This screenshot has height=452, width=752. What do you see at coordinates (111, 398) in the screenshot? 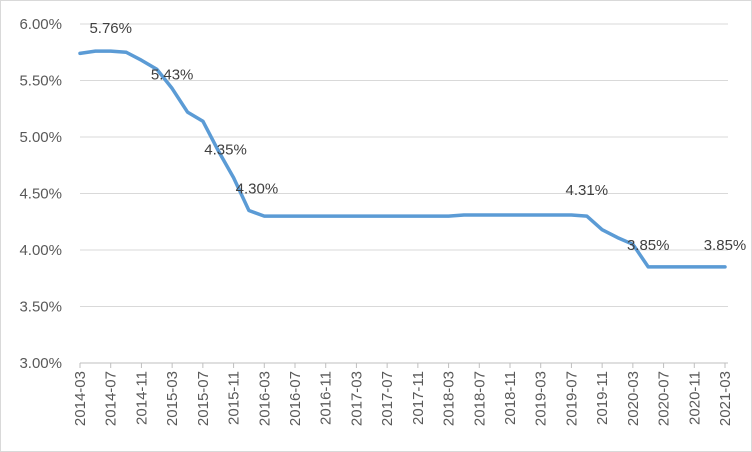
I see `x-tick-label: 2014-07` at bounding box center [111, 398].